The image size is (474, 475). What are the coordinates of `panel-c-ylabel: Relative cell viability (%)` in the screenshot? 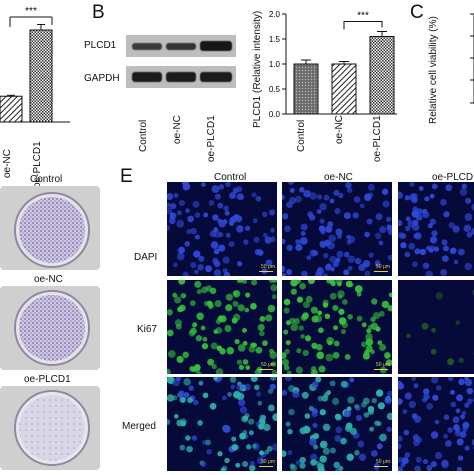 It's located at (433, 70).